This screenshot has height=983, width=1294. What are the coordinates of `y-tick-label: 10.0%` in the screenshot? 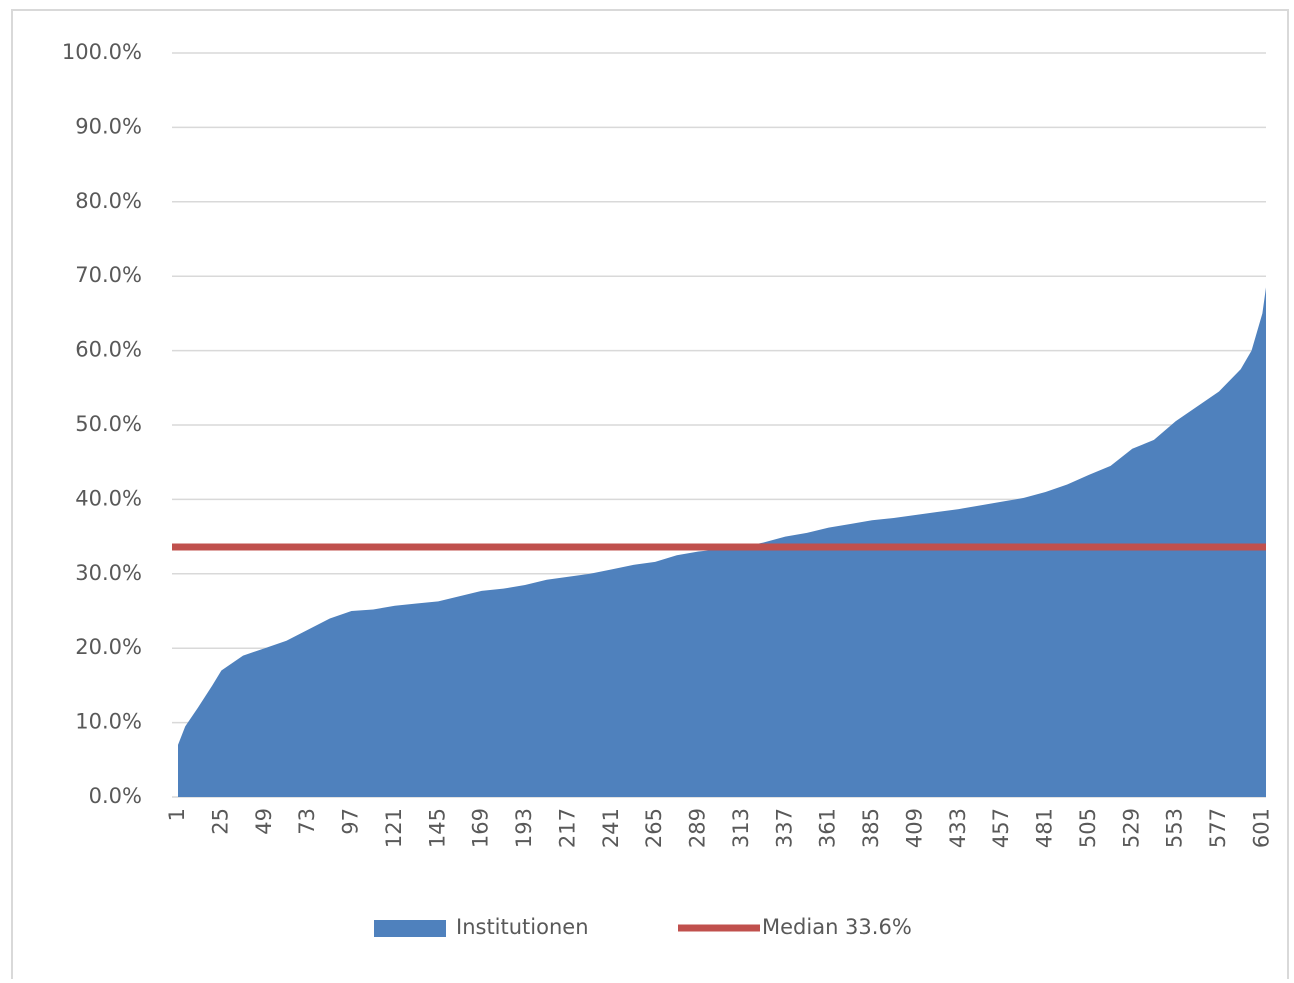 It's located at (108, 722).